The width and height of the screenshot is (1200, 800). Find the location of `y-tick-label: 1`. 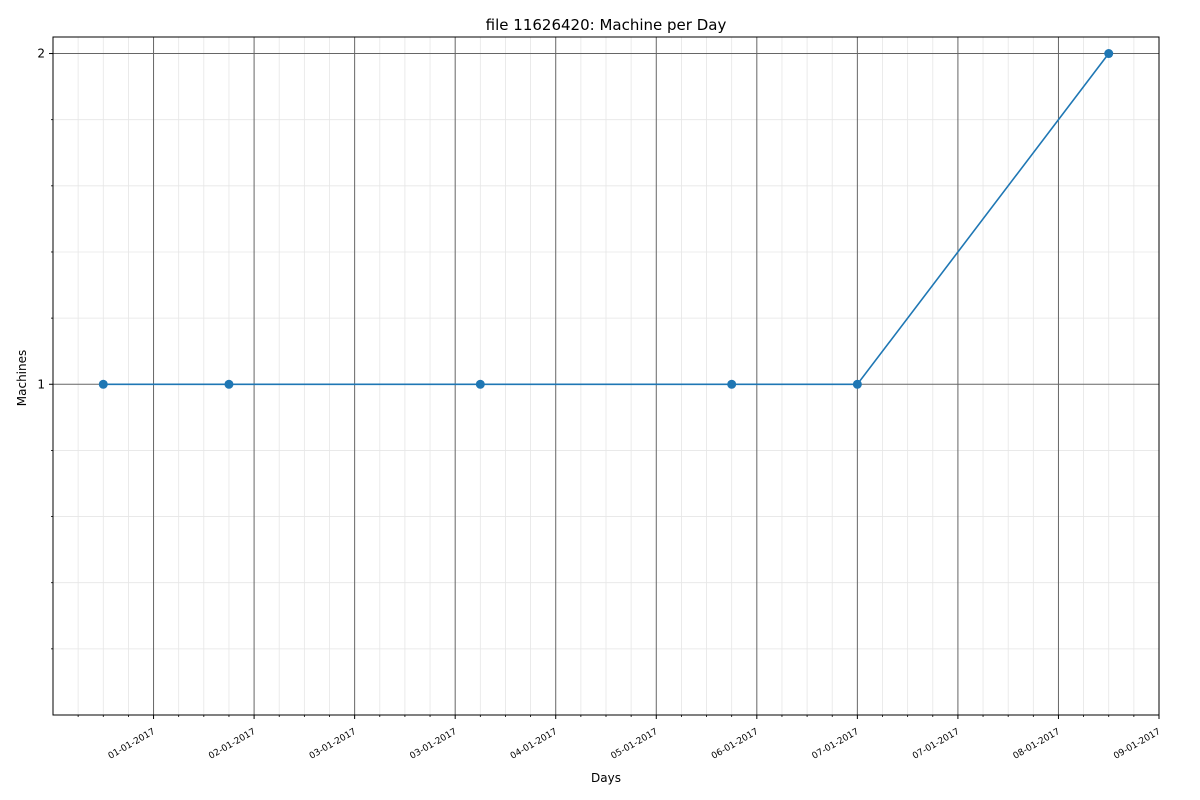

y-tick-label: 1 is located at coordinates (41, 384).